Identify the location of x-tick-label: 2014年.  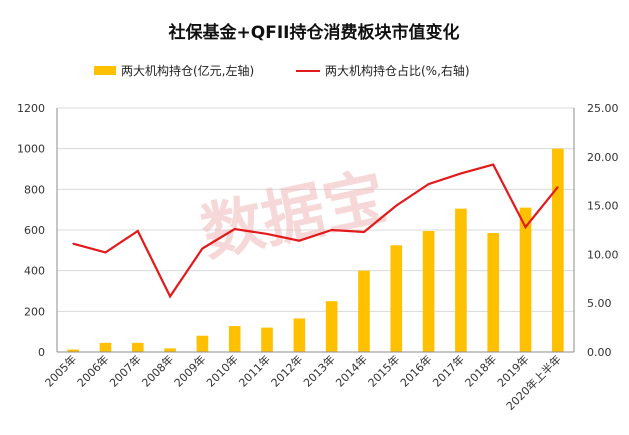
(351, 370).